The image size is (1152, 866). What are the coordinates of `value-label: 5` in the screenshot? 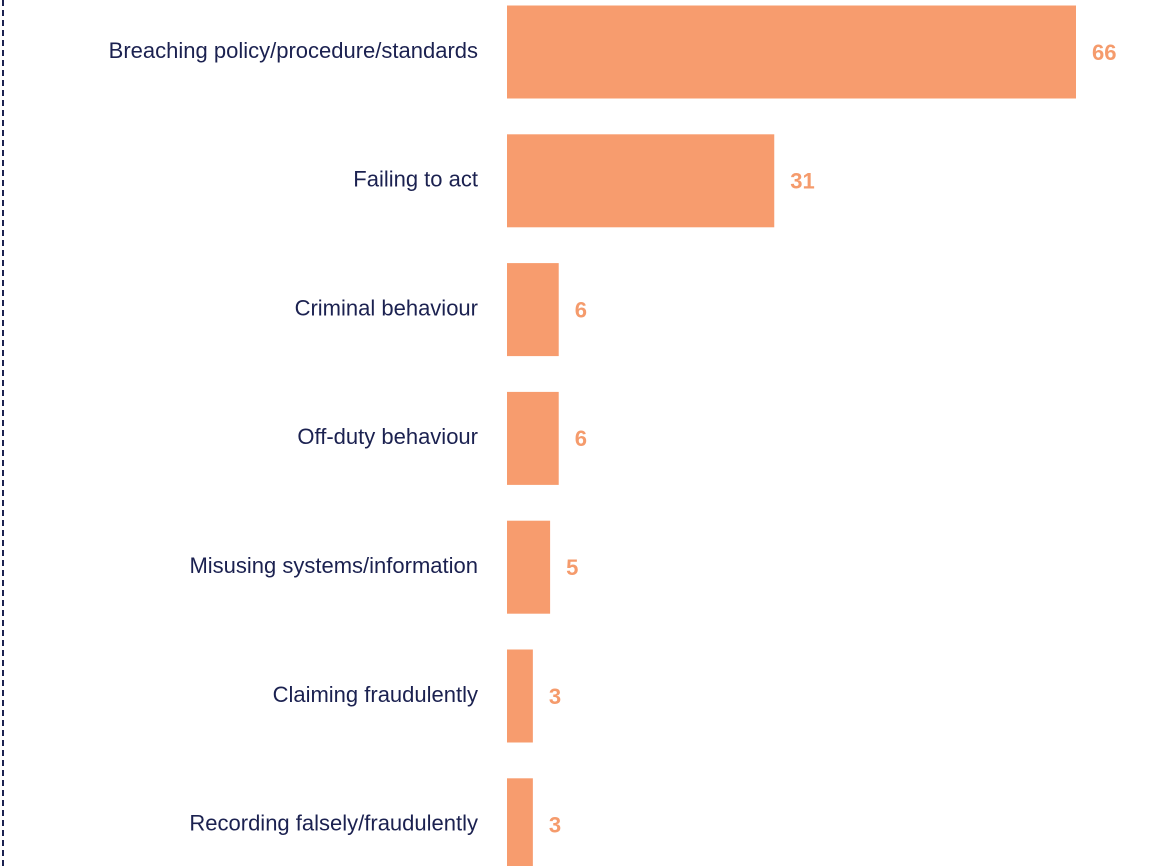 It's located at (572, 567).